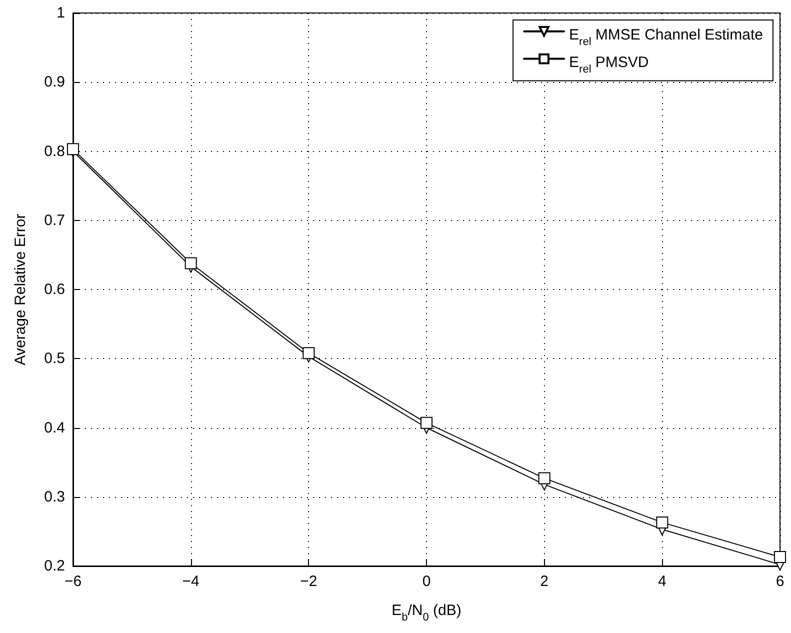  What do you see at coordinates (54, 497) in the screenshot?
I see `y-tick-label: 0.3` at bounding box center [54, 497].